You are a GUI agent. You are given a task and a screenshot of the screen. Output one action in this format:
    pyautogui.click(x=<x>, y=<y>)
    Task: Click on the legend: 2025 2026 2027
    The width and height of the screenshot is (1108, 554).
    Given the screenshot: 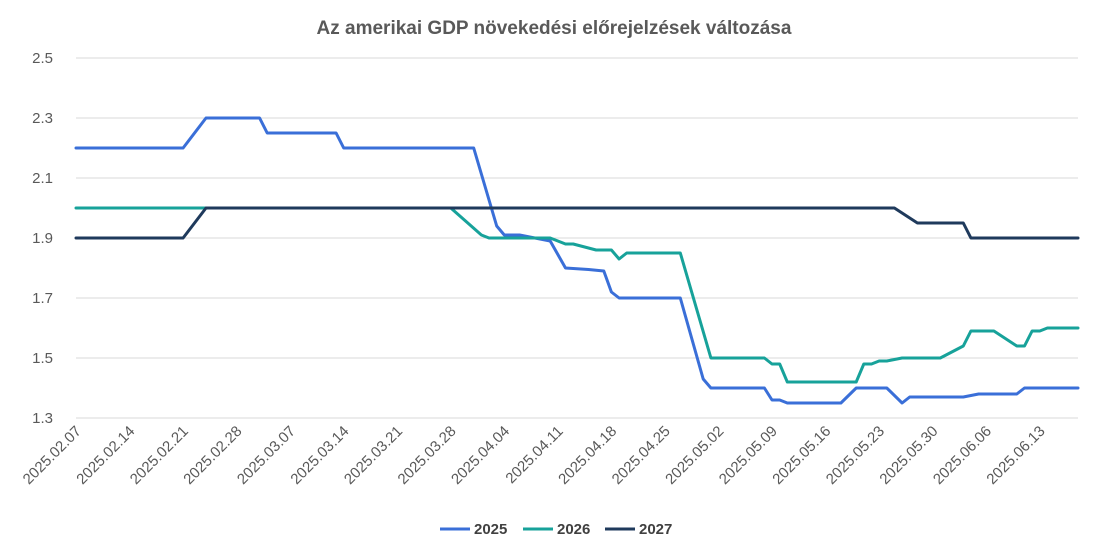 What is the action you would take?
    pyautogui.click(x=556, y=529)
    